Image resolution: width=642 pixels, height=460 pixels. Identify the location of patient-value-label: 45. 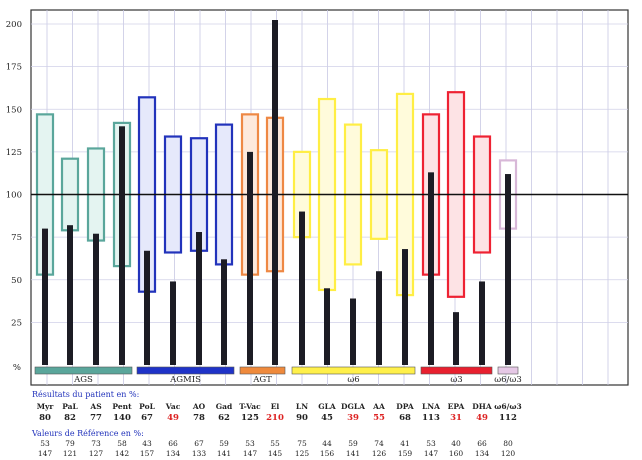
(327, 418).